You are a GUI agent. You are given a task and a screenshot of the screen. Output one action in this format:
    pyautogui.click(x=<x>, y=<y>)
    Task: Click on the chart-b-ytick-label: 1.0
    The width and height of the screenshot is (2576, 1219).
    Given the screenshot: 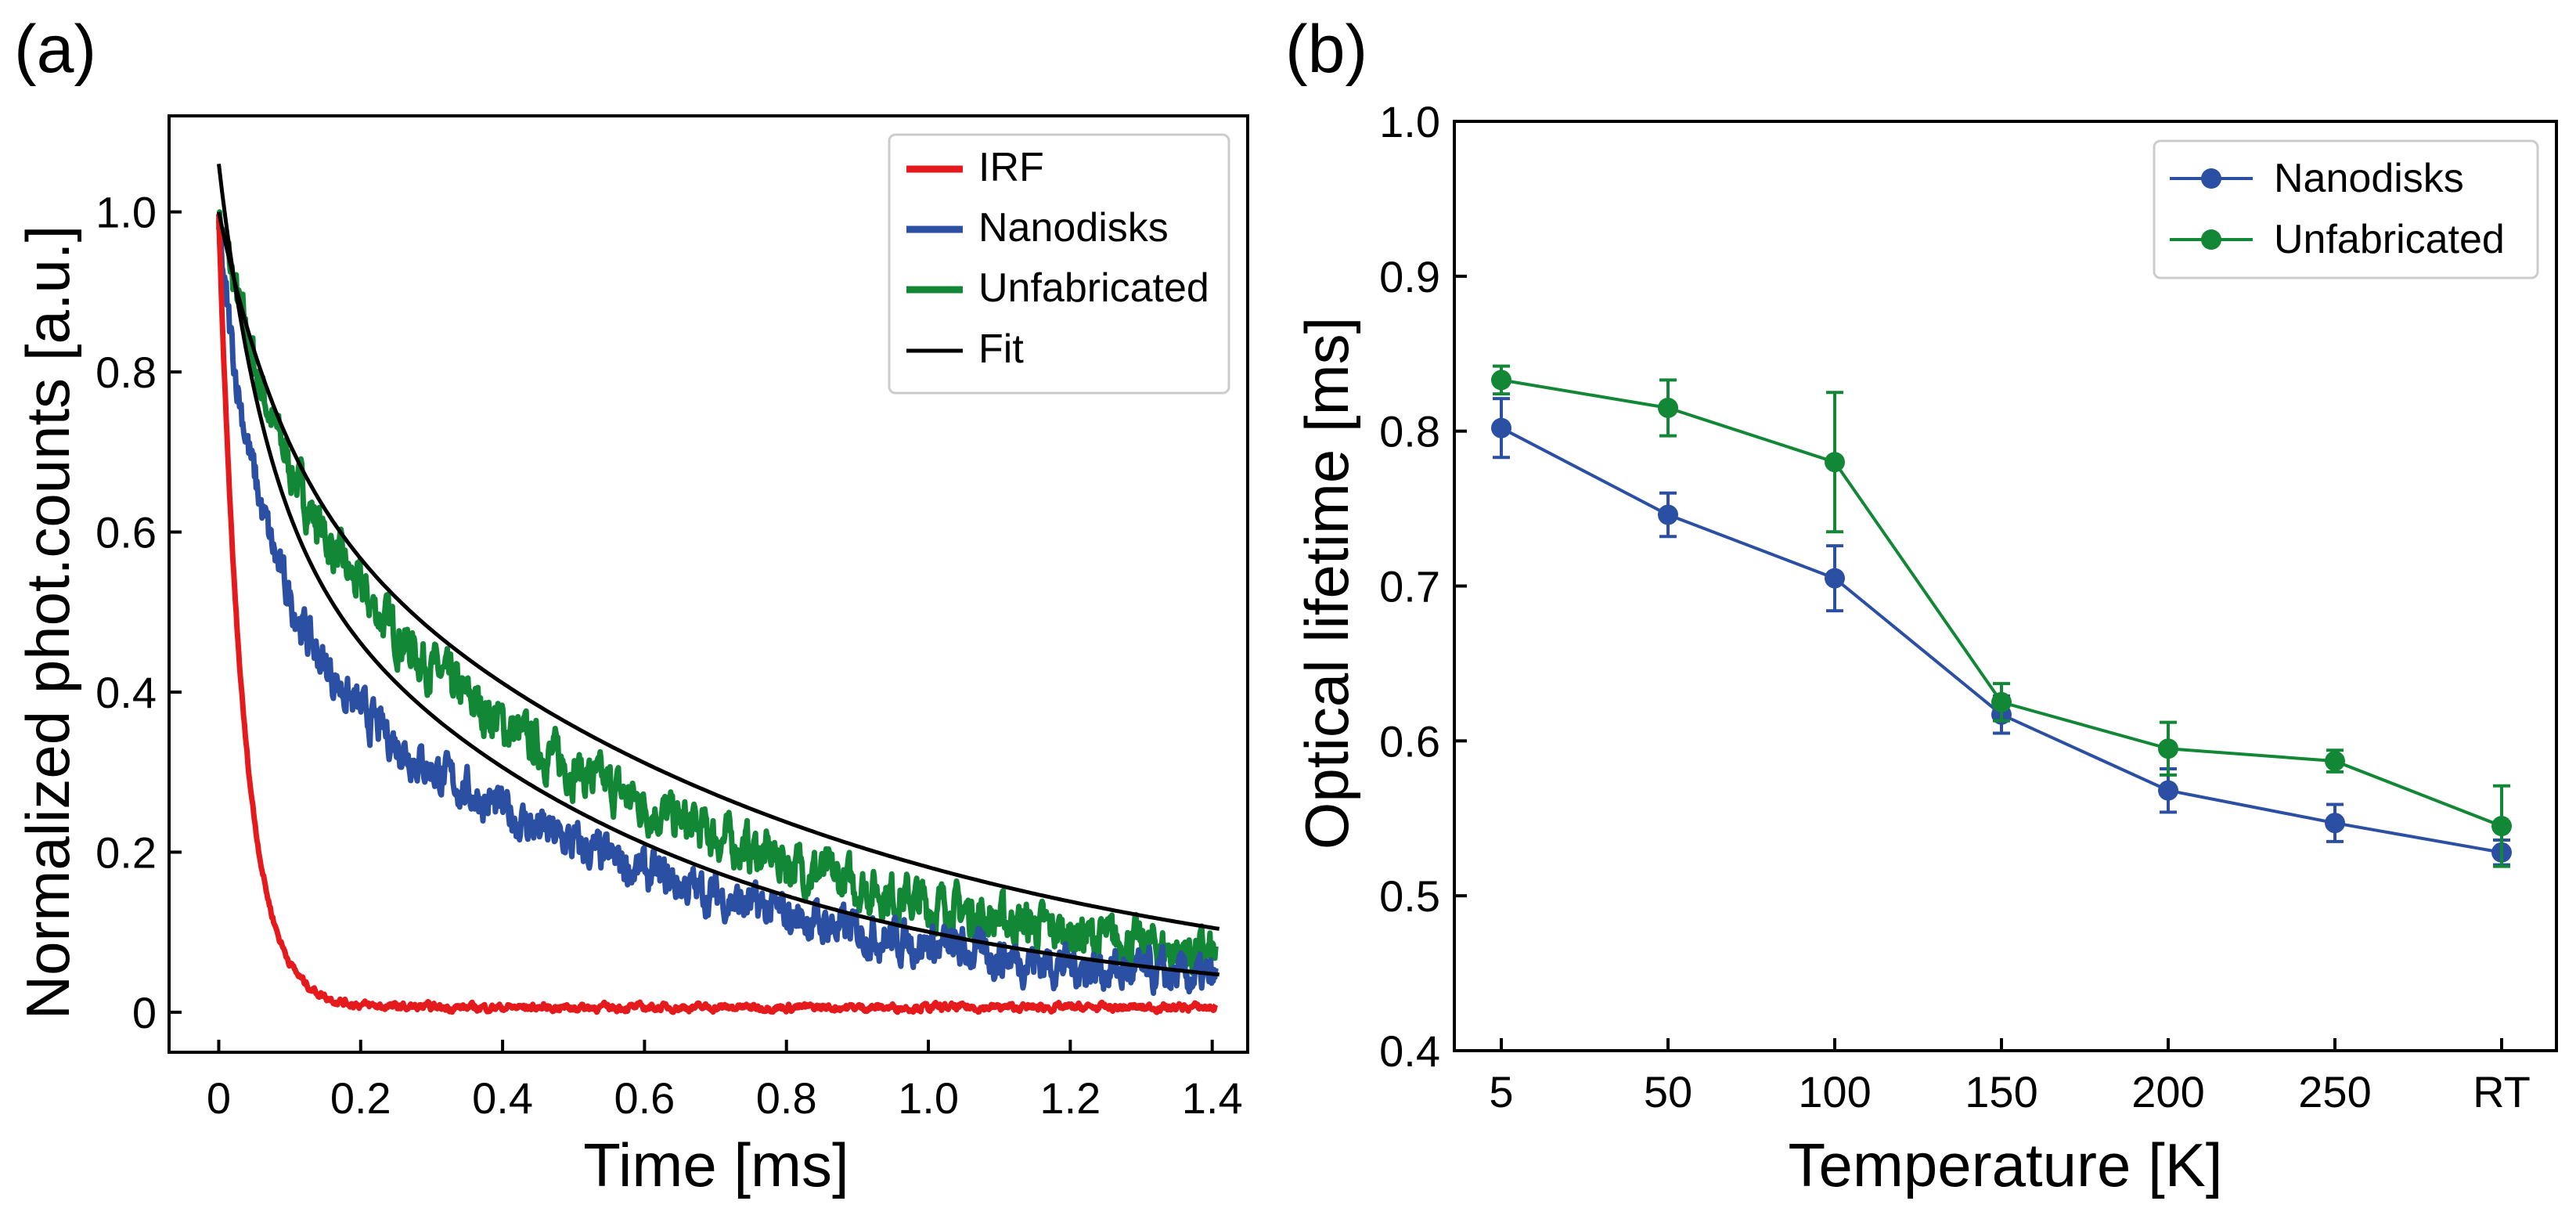 What is the action you would take?
    pyautogui.click(x=1409, y=121)
    